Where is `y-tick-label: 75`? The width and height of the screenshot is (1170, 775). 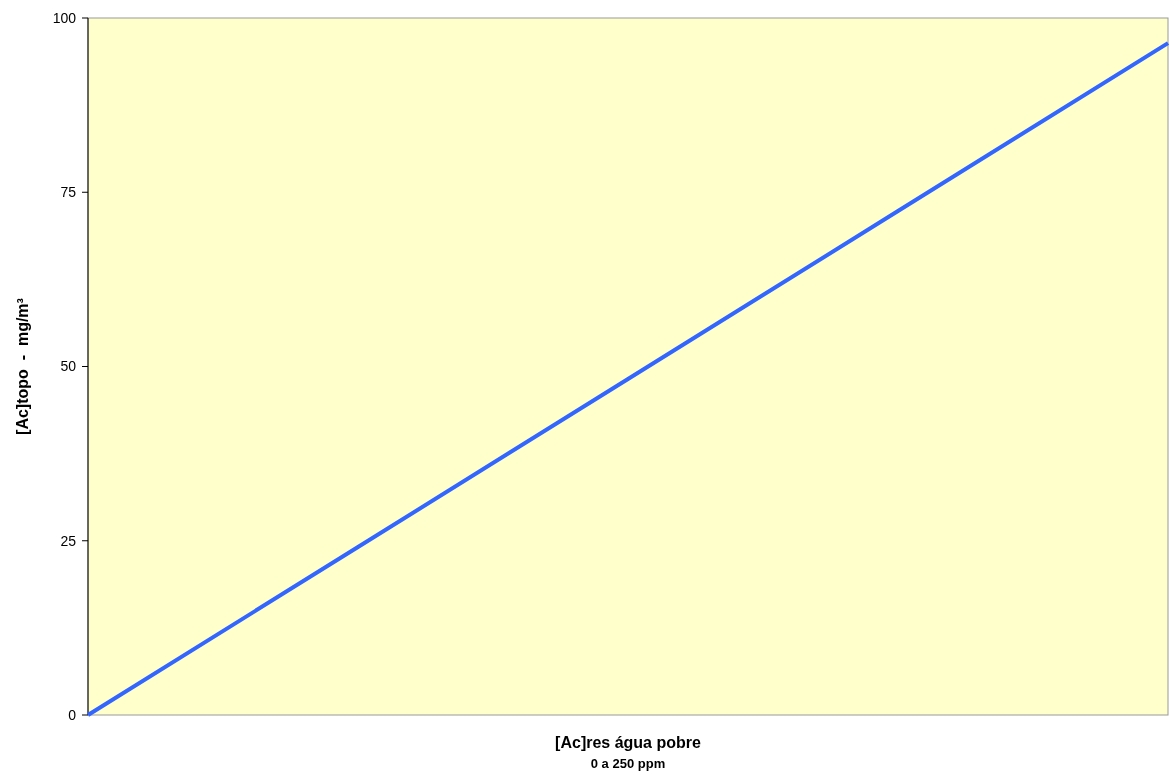
y-tick-label: 75 is located at coordinates (68, 192).